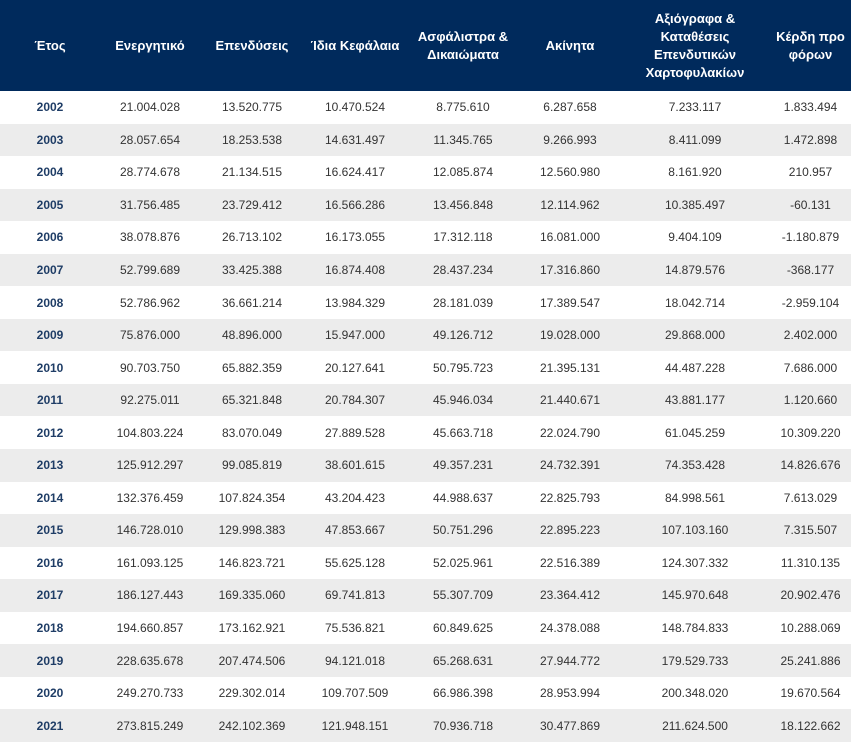  Describe the element at coordinates (150, 335) in the screenshot. I see `cell-assets: 75.876.000` at that location.